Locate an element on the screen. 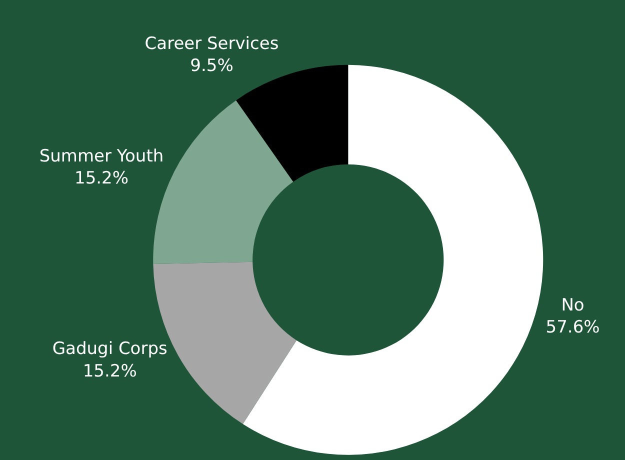  donut-slice is located at coordinates (292, 123).